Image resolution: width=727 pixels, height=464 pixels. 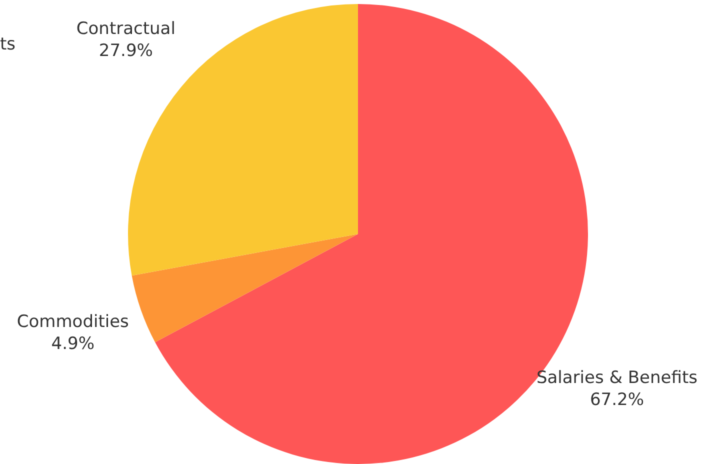 I want to click on slice-label: Commodities, so click(x=73, y=322).